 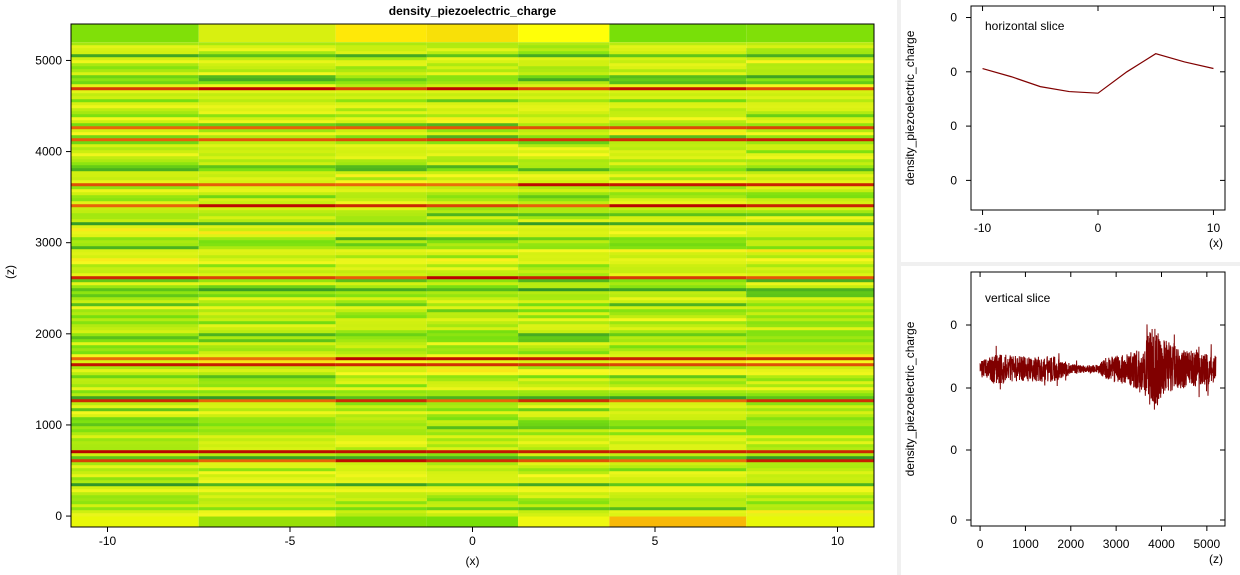 What do you see at coordinates (983, 228) in the screenshot?
I see `hslice-x-tick-label: -10` at bounding box center [983, 228].